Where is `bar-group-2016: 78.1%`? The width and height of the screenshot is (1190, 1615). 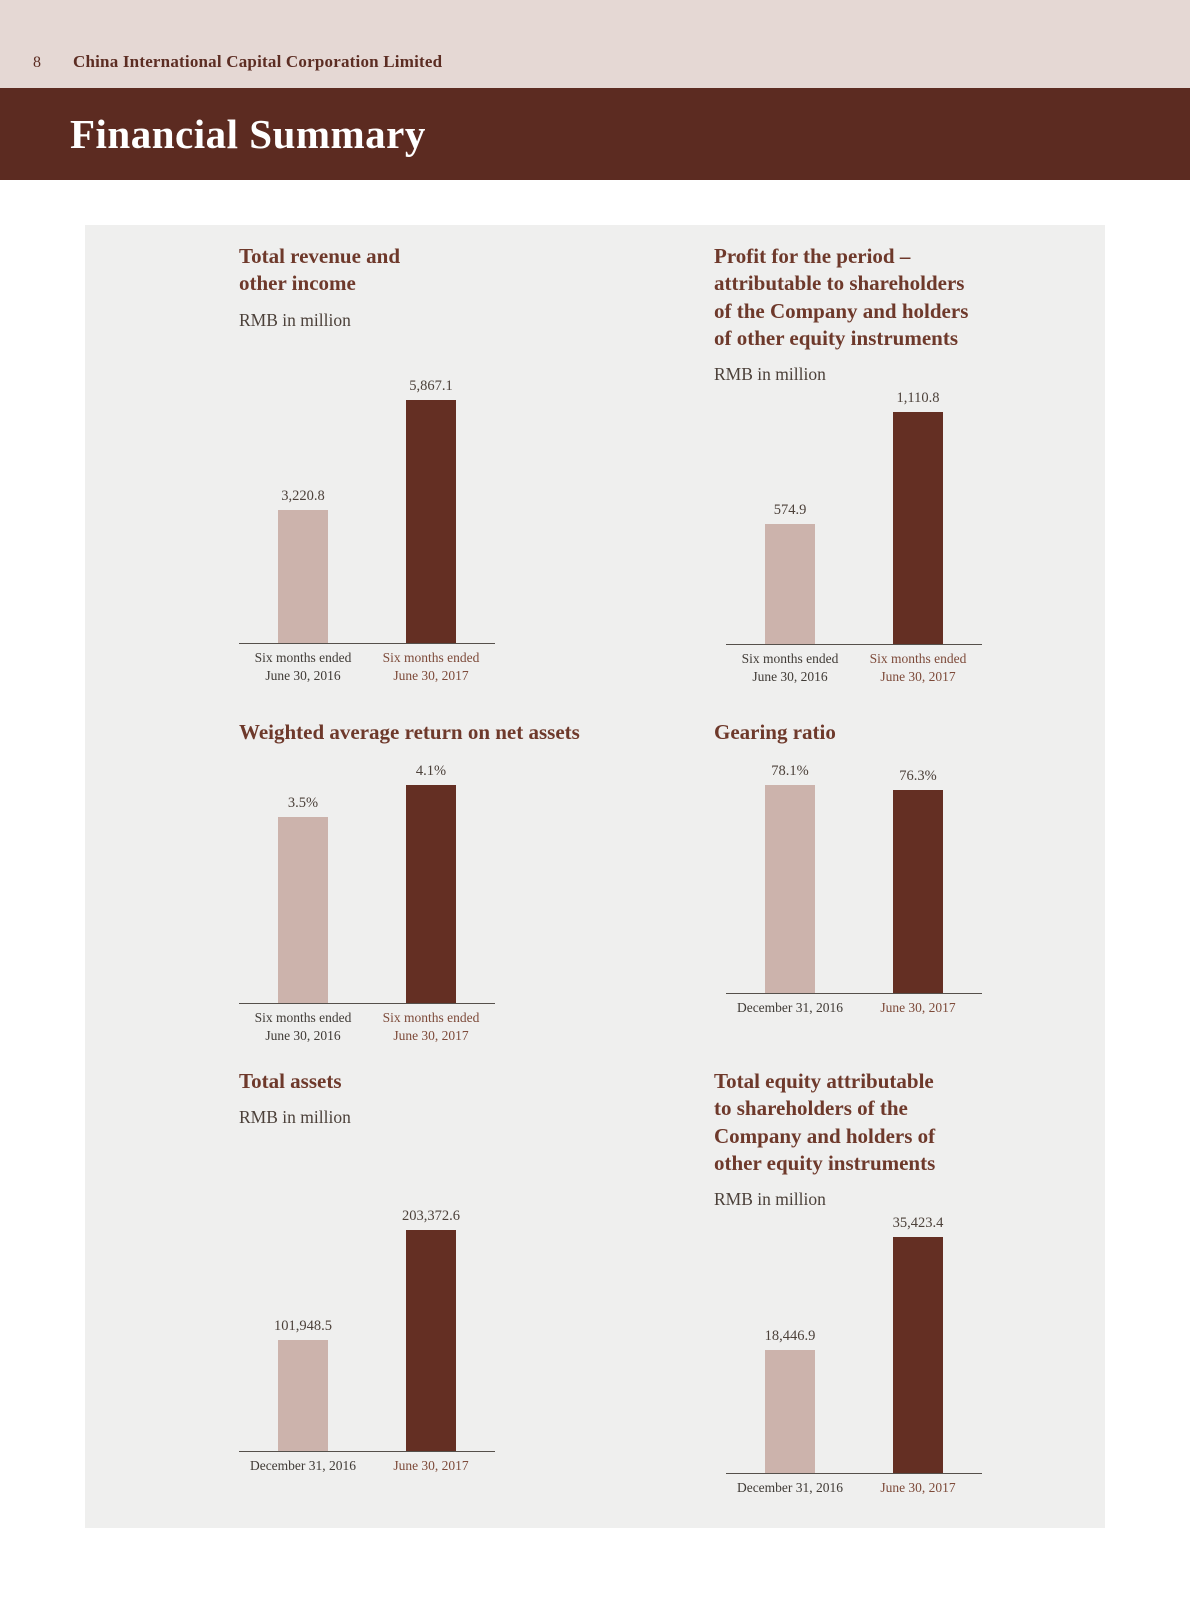
bar-group-2016: 78.1% is located at coordinates (790, 878).